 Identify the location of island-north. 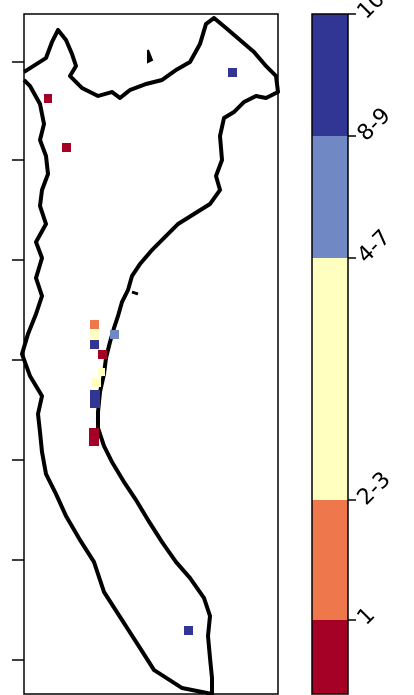
(150, 56).